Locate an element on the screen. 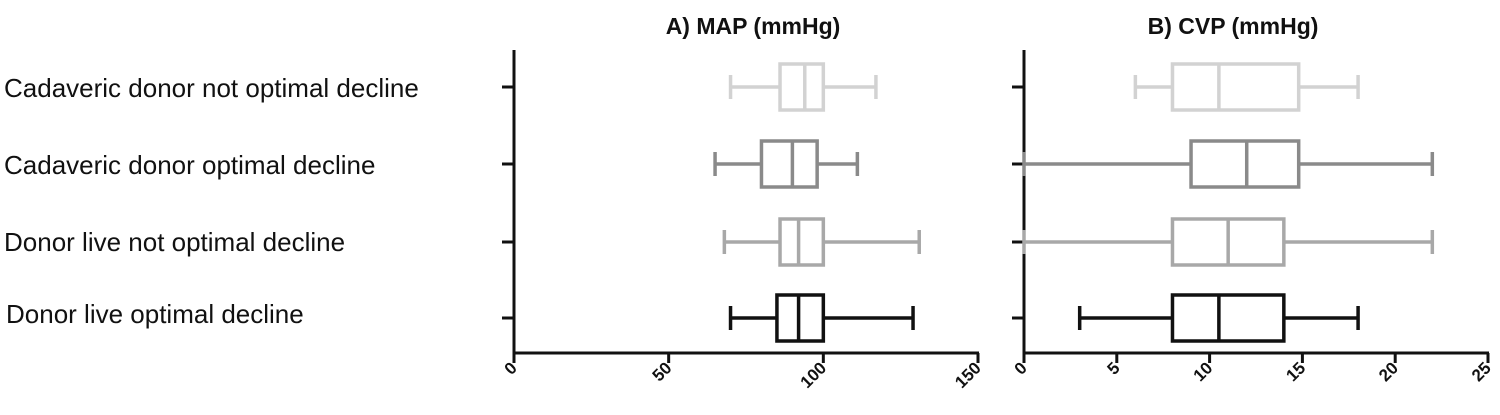 The image size is (1500, 415). x-tick-label-map-2: 100 is located at coordinates (813, 374).